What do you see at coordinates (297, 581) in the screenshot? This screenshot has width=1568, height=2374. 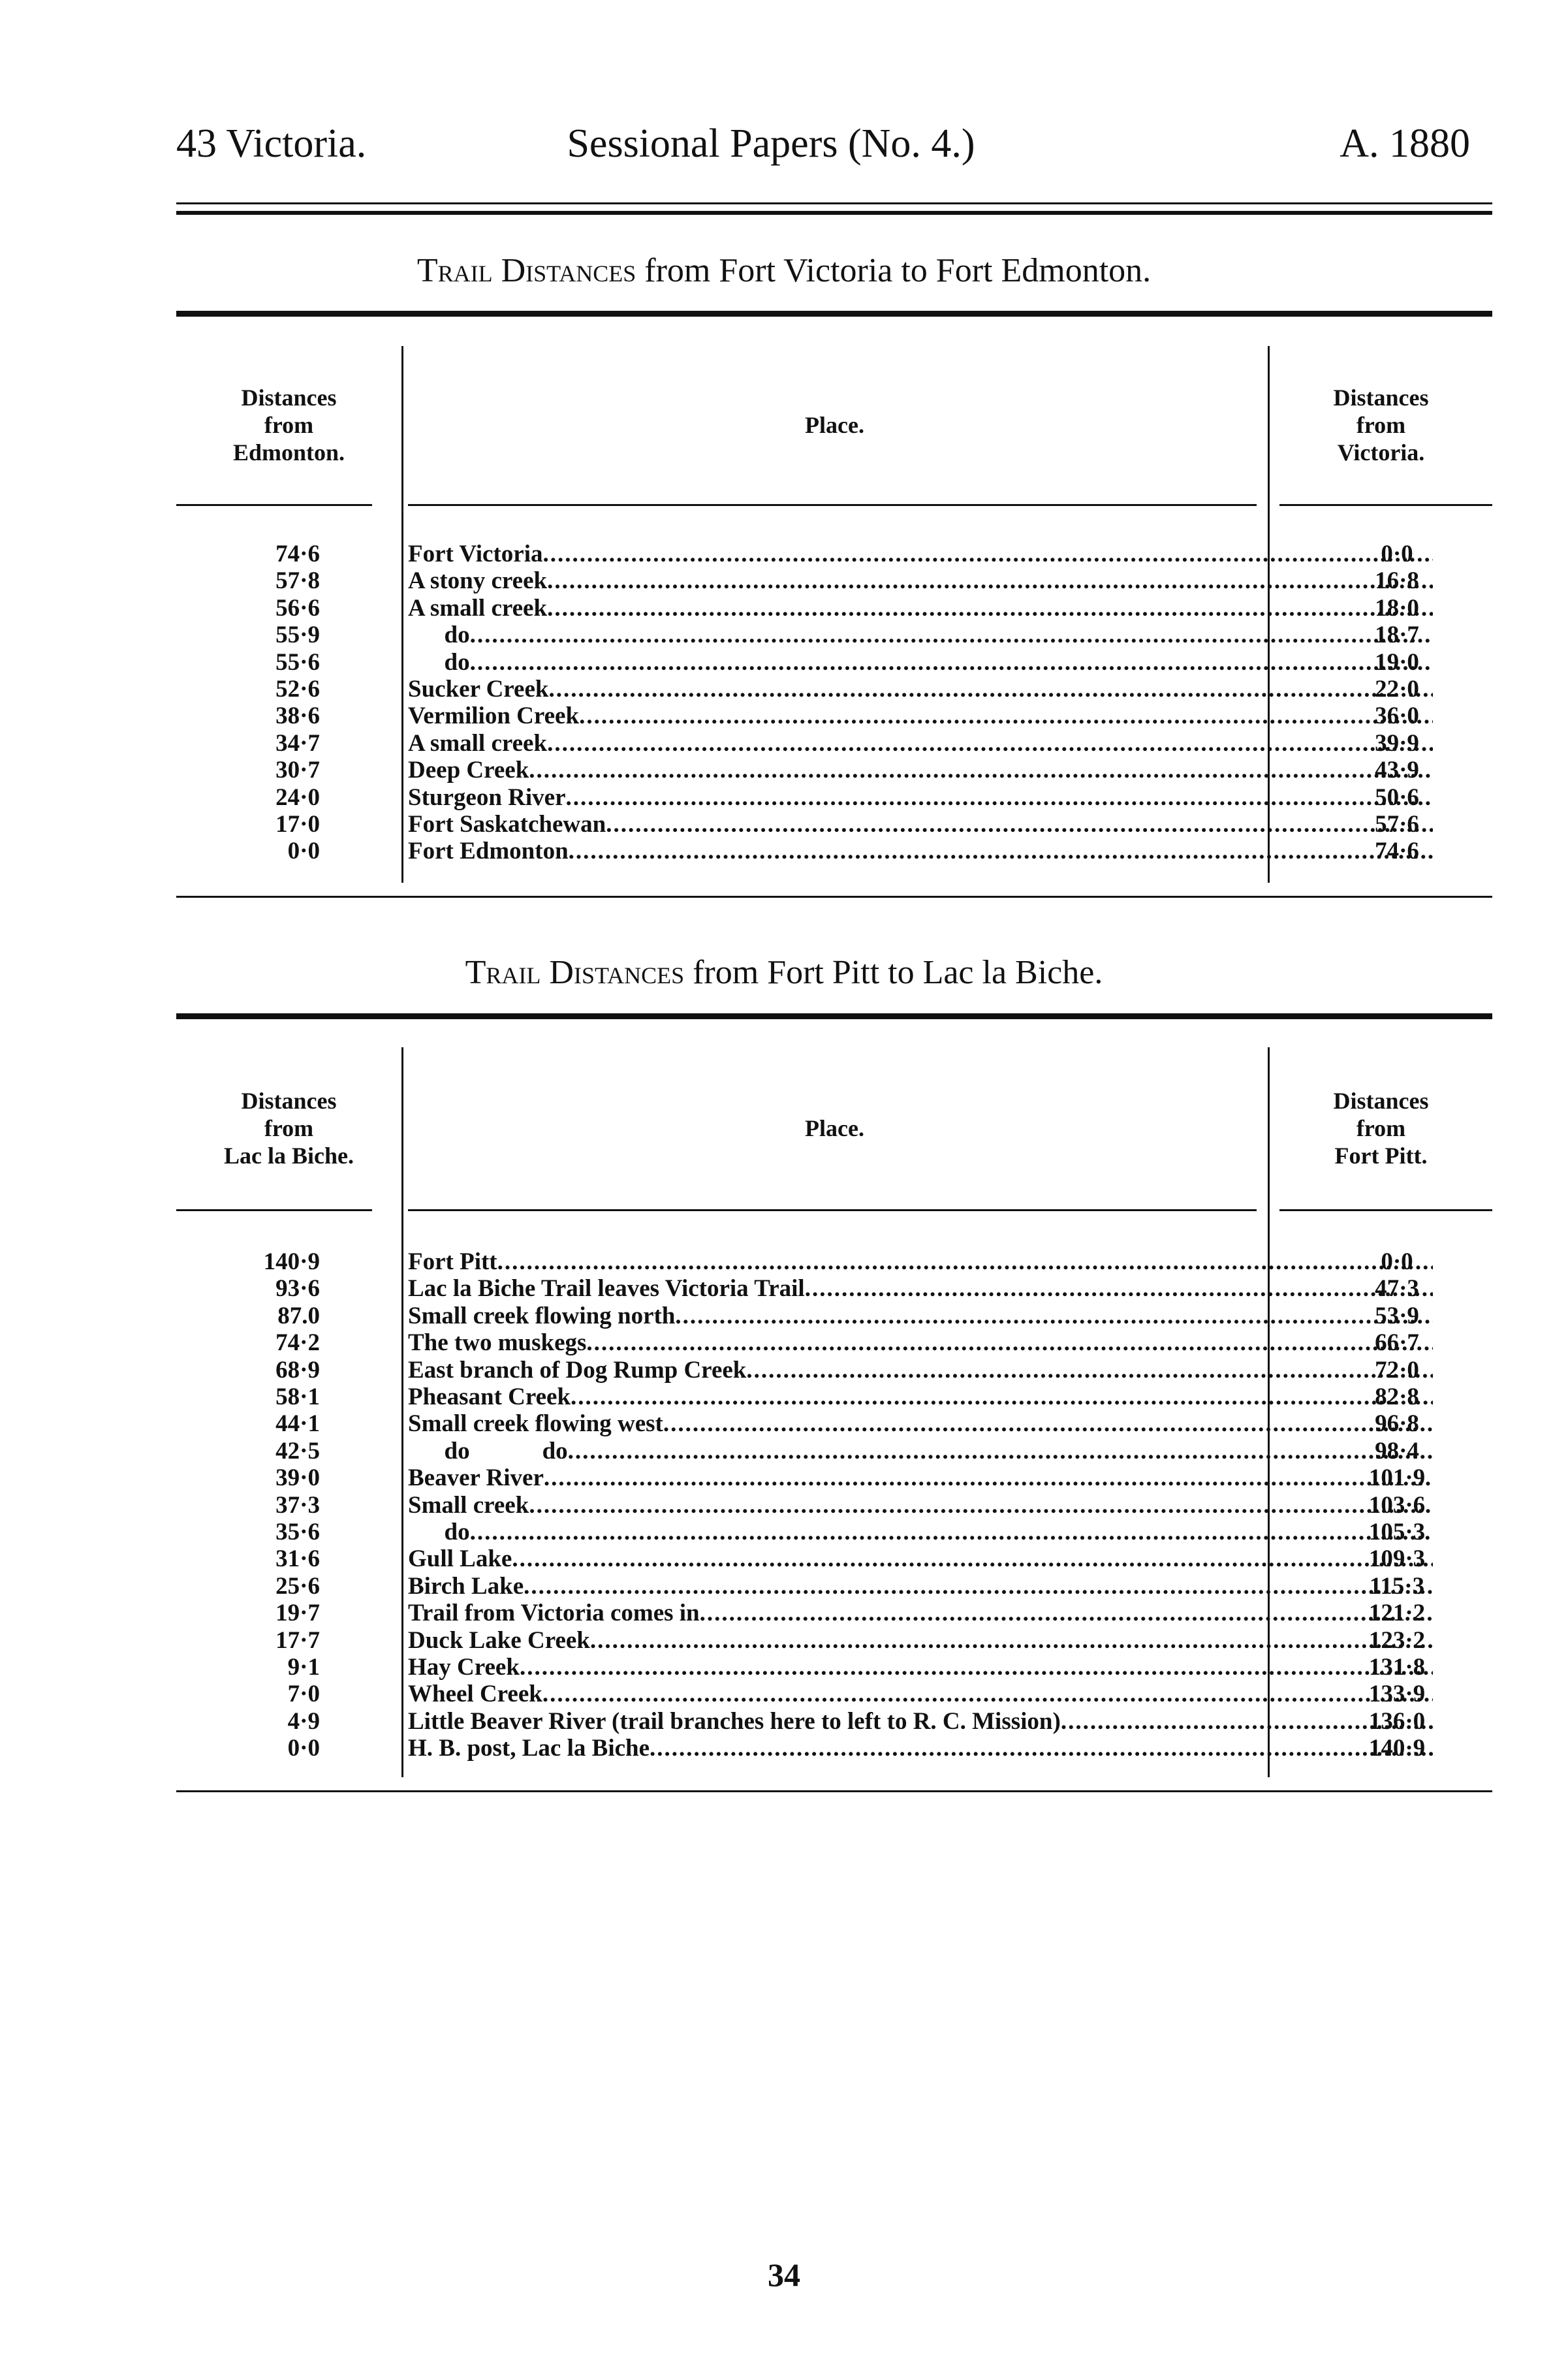 I see `distance-from-end: 57·8` at bounding box center [297, 581].